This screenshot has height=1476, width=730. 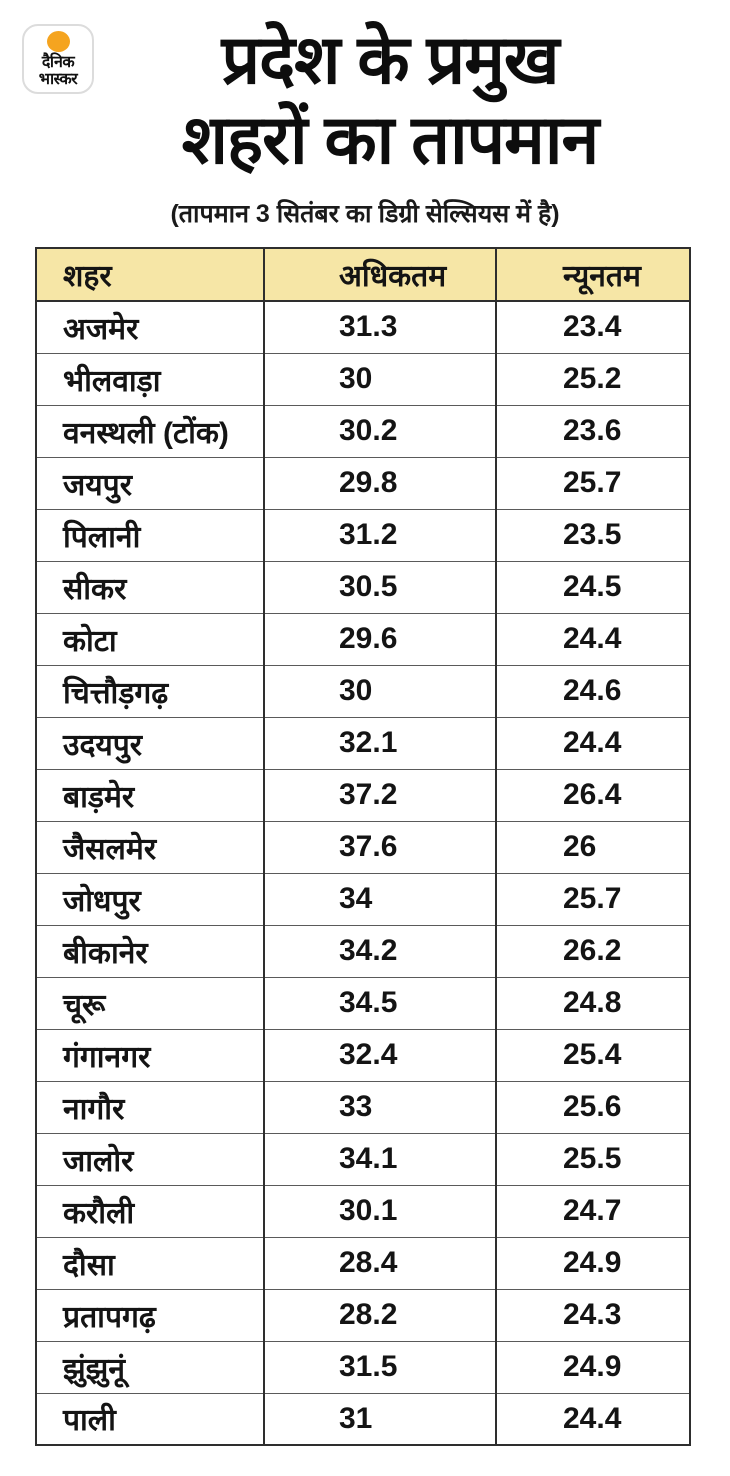 I want to click on table-row: करौली 30.1 24.7, so click(x=363, y=1211).